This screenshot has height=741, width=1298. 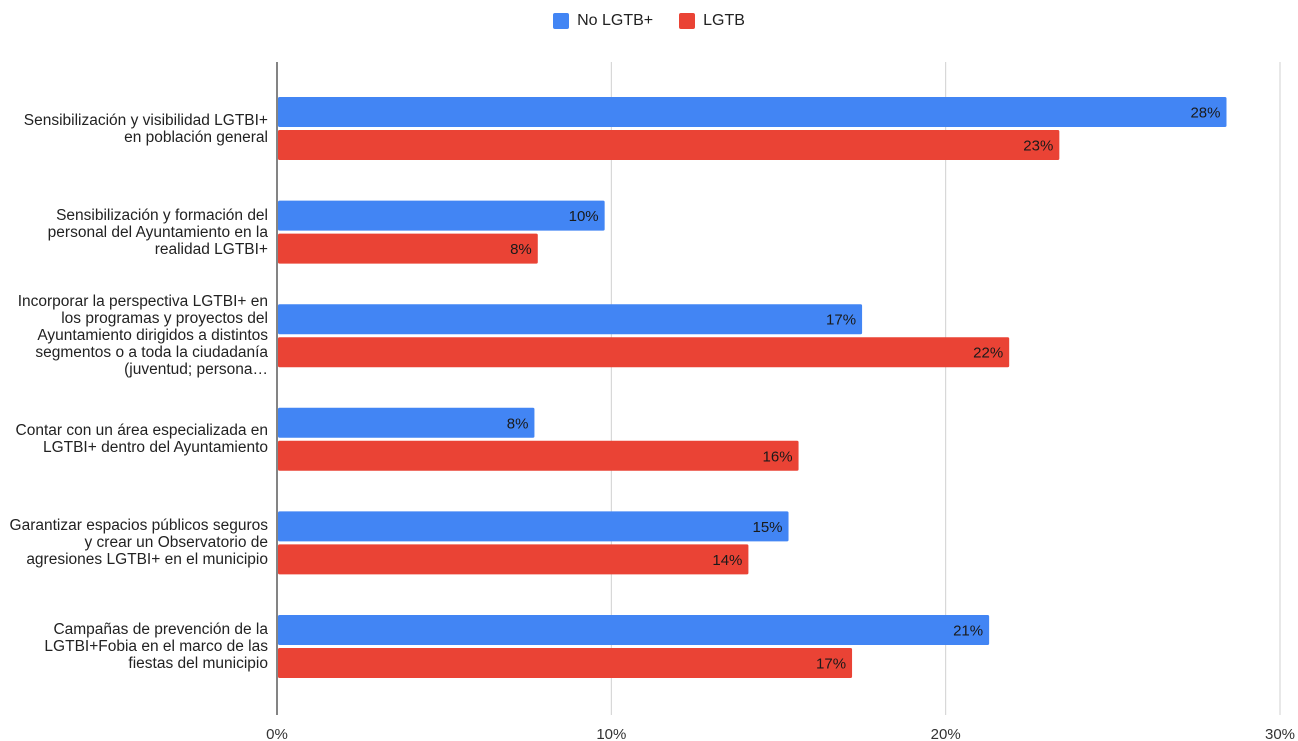 I want to click on bar-value-label: 10%, so click(x=584, y=216).